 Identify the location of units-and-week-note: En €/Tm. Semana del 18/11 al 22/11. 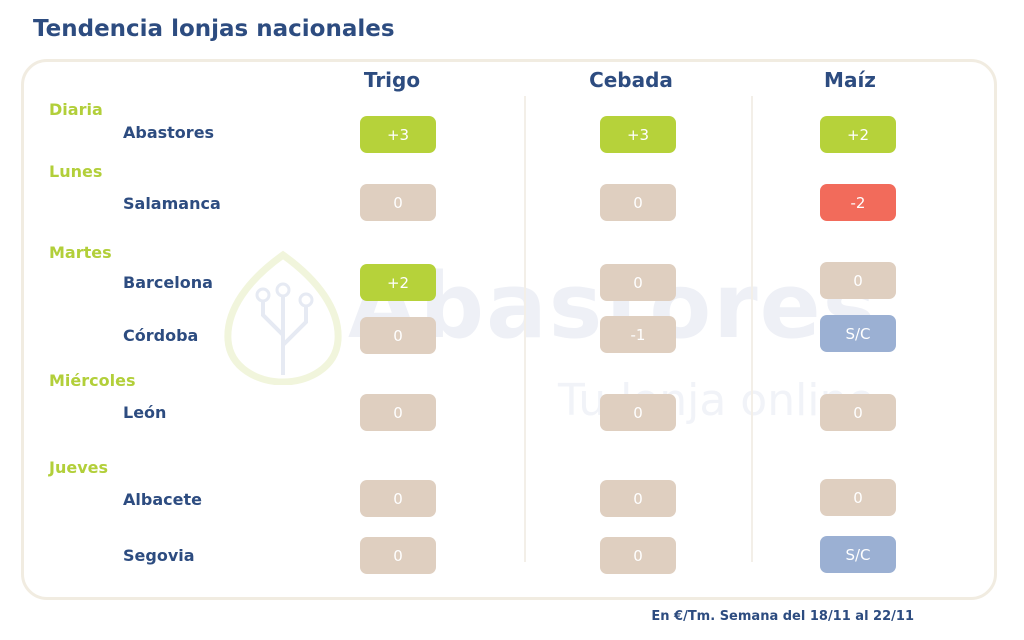
(782, 616).